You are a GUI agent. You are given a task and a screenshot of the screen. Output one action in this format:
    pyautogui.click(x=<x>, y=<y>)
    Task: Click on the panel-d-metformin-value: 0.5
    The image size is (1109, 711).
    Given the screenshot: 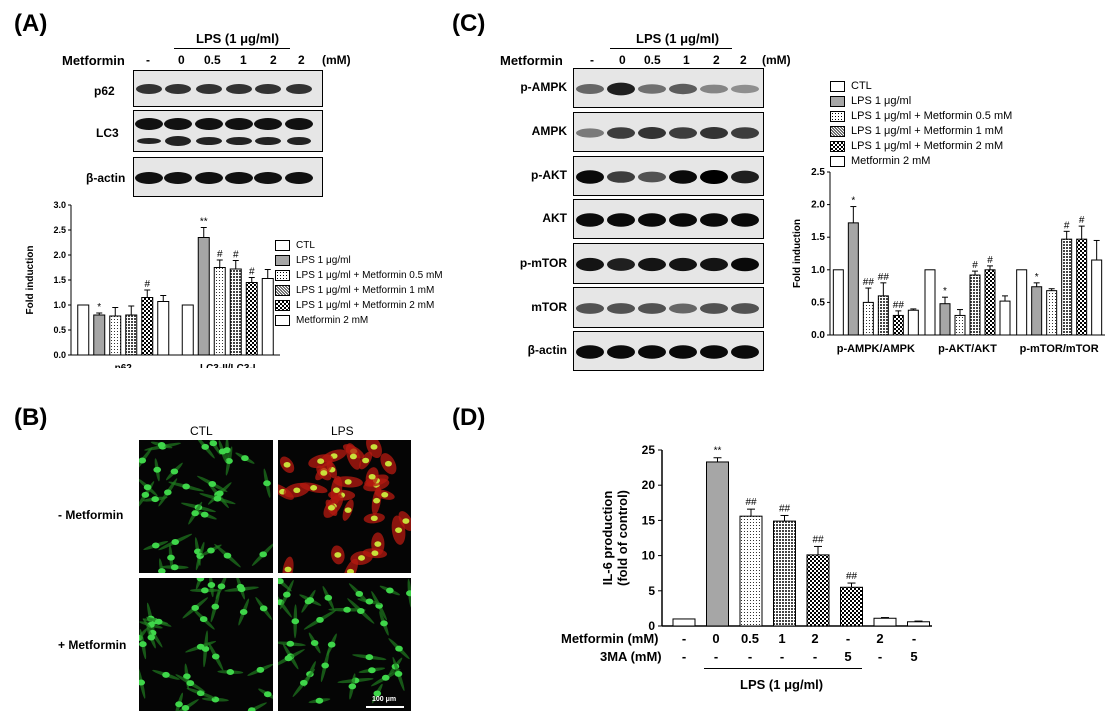 What is the action you would take?
    pyautogui.click(x=750, y=638)
    